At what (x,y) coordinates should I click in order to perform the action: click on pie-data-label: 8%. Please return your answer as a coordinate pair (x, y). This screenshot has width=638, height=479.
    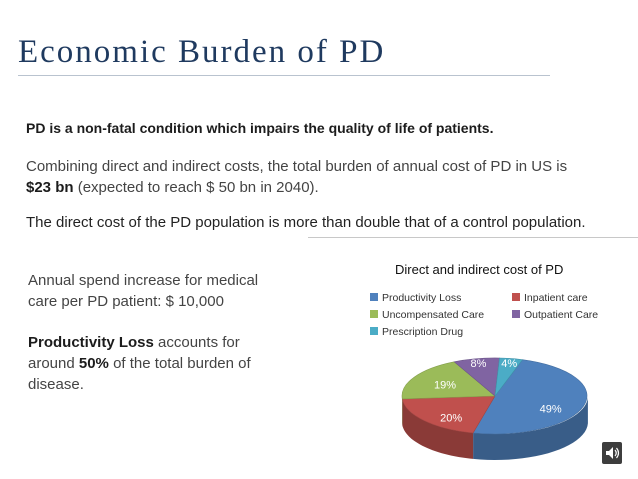
    Looking at the image, I should click on (479, 364).